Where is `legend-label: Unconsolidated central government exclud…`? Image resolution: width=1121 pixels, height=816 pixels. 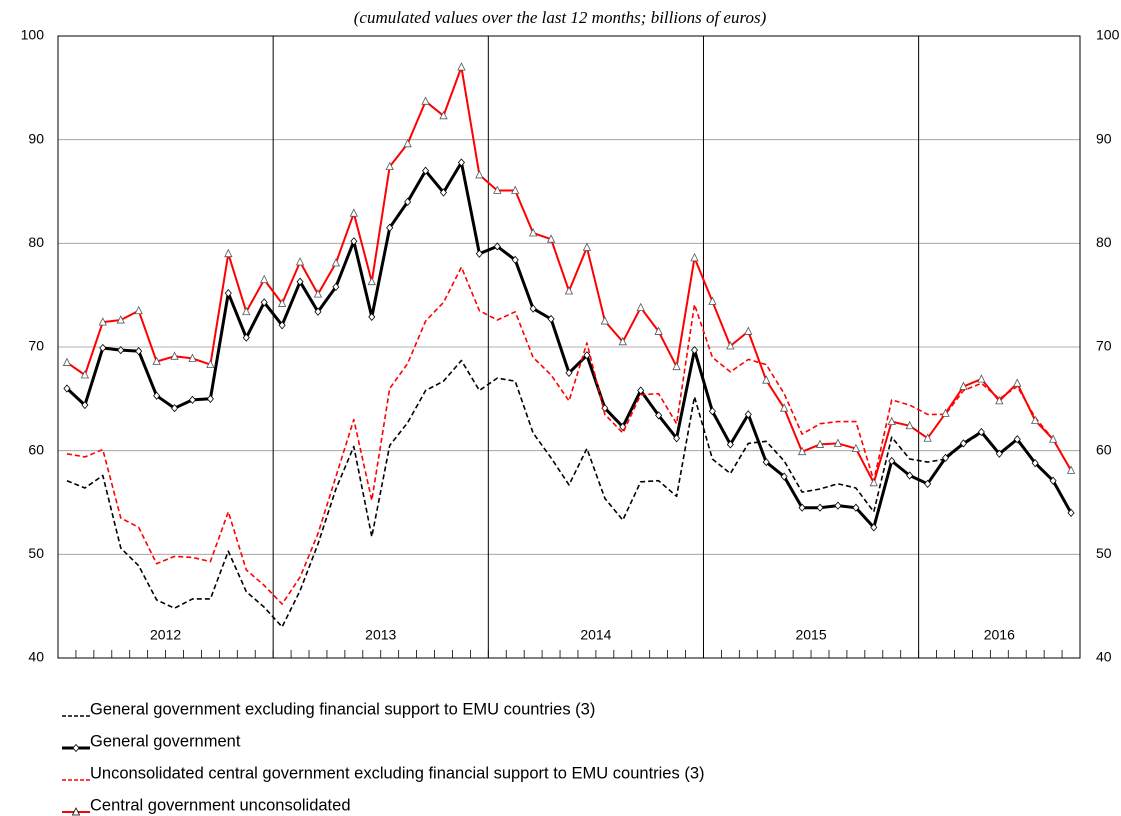 legend-label: Unconsolidated central government exclud… is located at coordinates (397, 773).